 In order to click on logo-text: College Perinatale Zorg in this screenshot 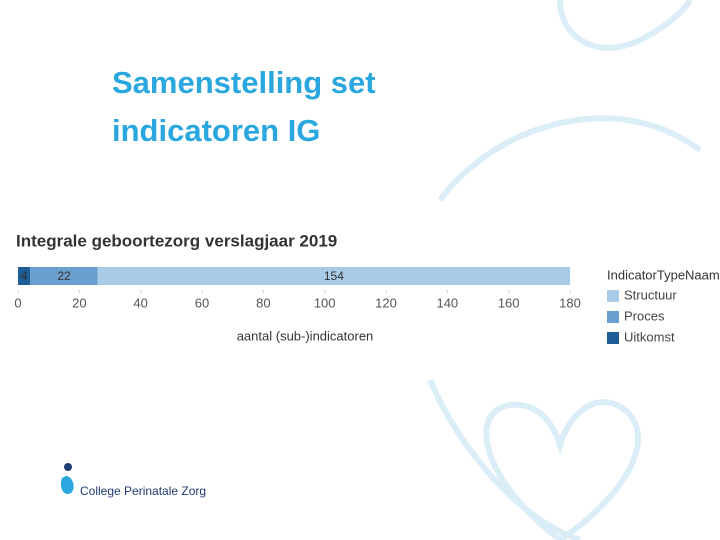, I will do `click(143, 491)`.